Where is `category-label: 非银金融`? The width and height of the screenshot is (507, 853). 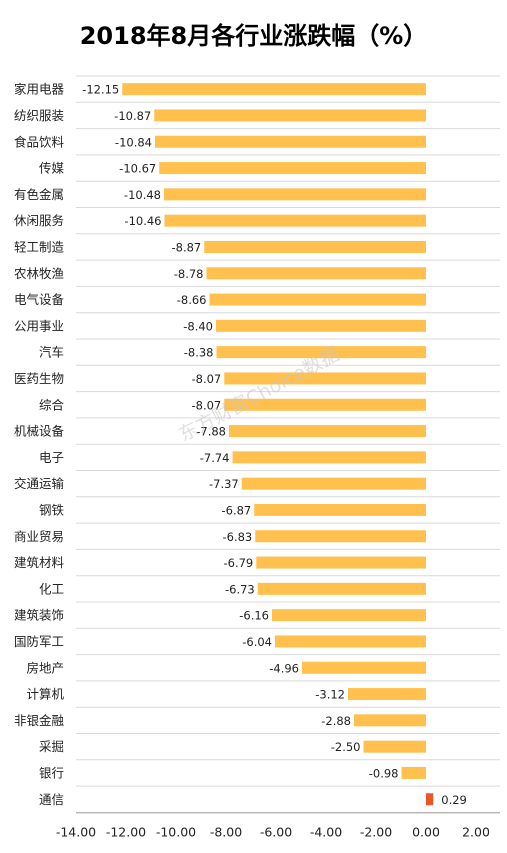 category-label: 非银金融 is located at coordinates (39, 720).